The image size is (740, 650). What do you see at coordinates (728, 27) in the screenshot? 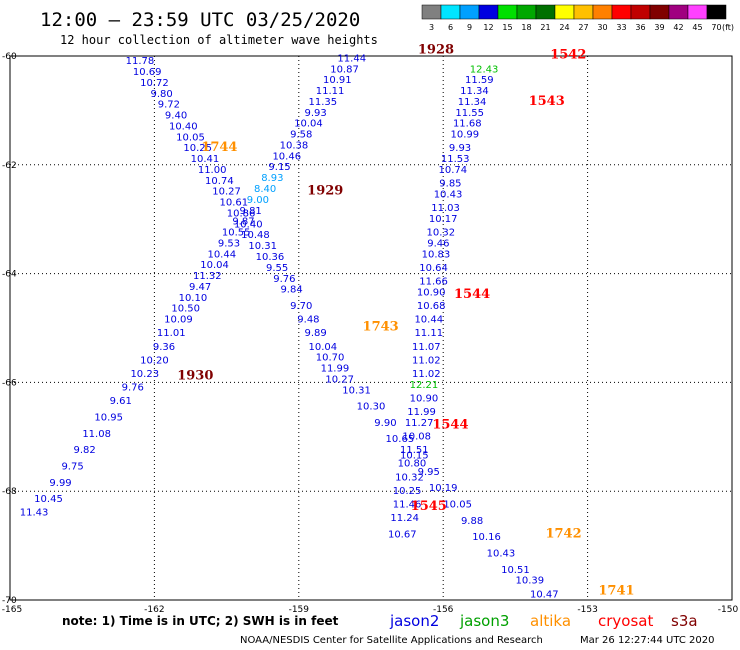
I see `legend-unit: (ft)` at bounding box center [728, 27].